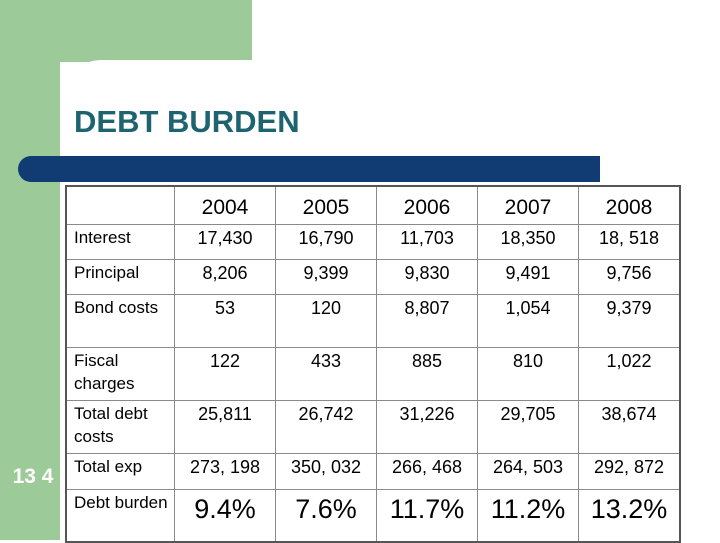  I want to click on value-cell: 16,790, so click(326, 241).